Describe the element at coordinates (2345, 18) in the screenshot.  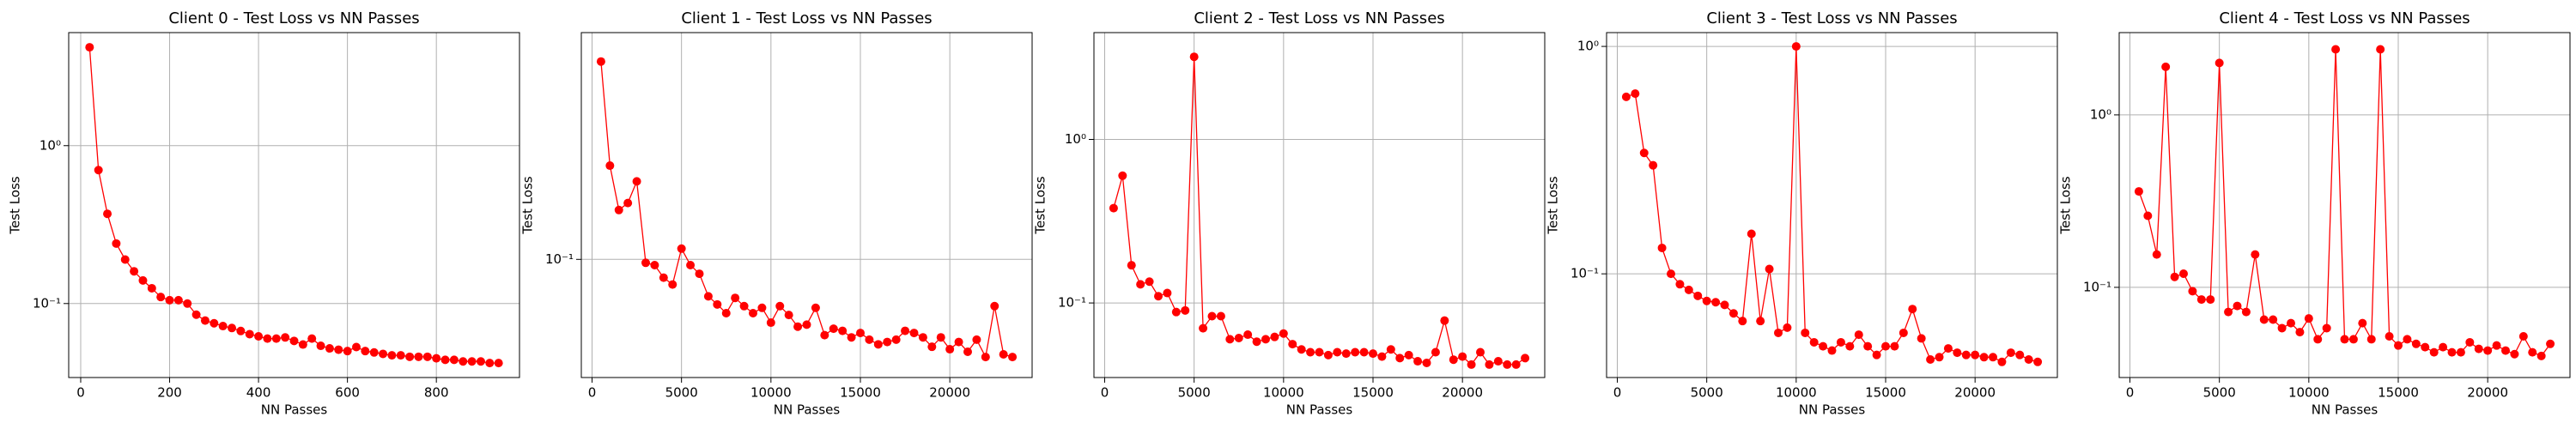
I see `chart-title: Client 4 - Test Loss vs NN Passes` at that location.